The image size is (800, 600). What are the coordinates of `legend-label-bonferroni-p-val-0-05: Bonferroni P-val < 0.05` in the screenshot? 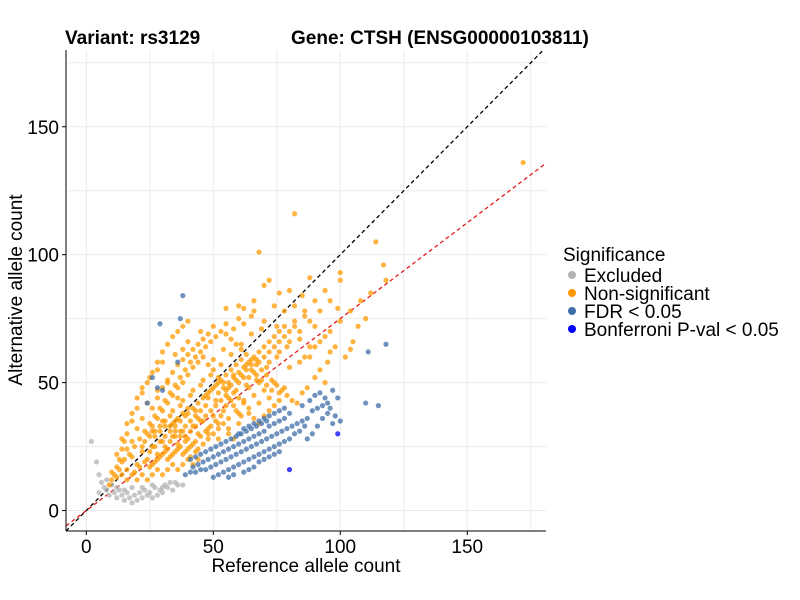 It's located at (681, 330).